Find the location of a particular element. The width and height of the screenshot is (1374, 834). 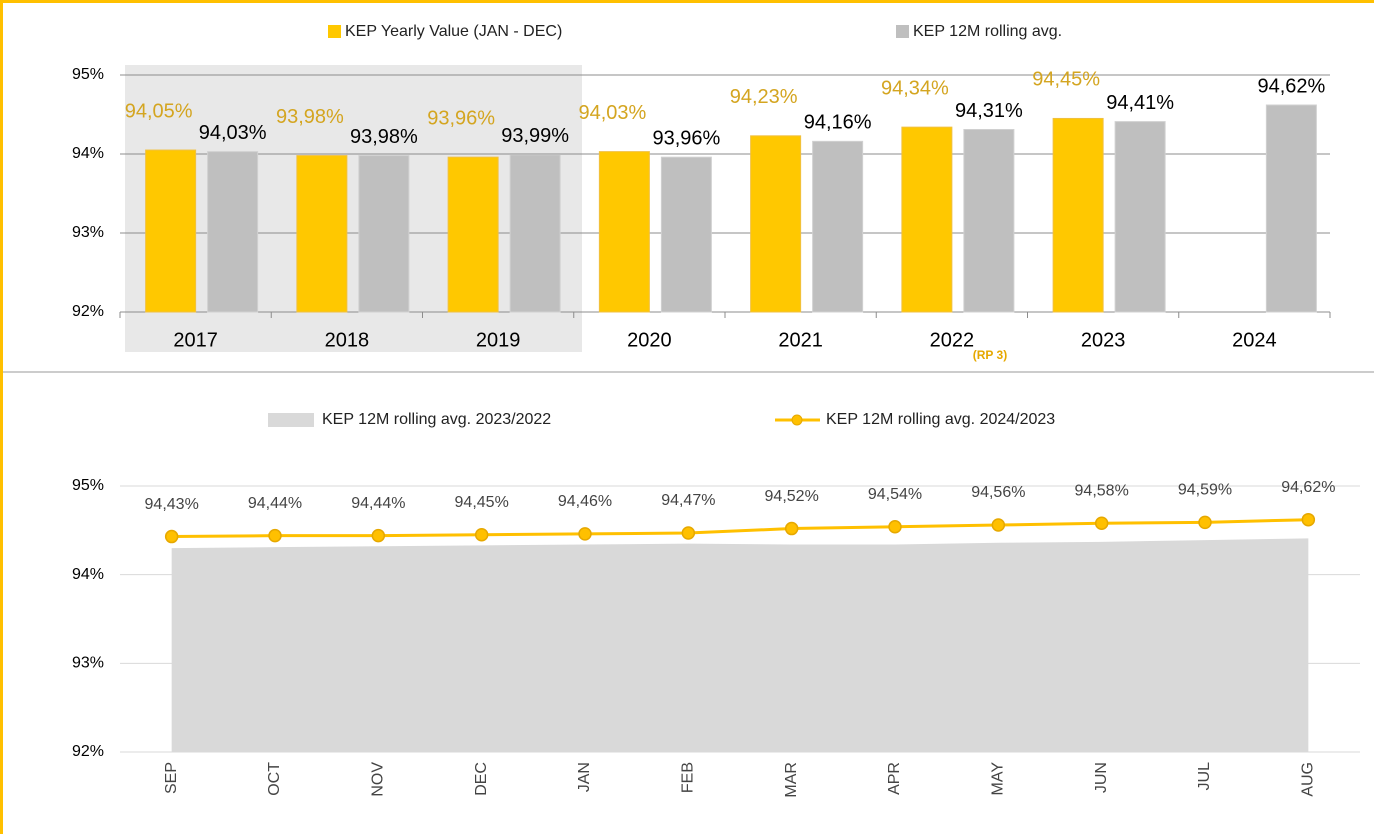

x-tick-label: 2019 is located at coordinates (498, 340).